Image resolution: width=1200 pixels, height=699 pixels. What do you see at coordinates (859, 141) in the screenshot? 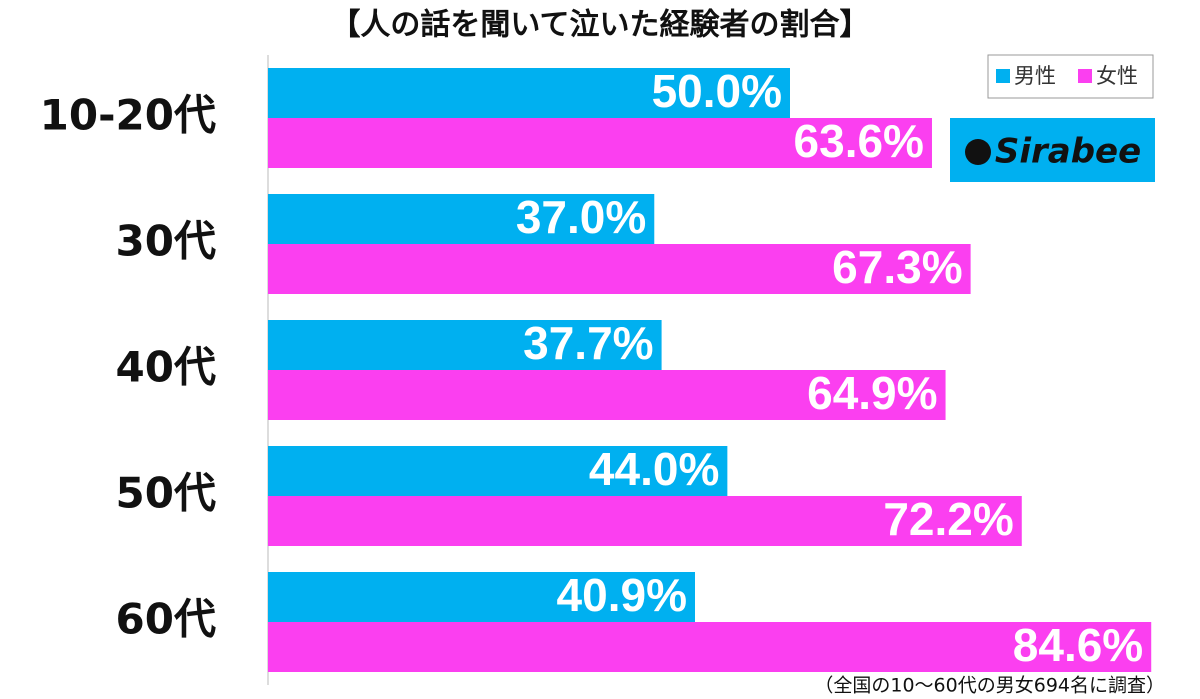
I see `value-label: 63.6%` at bounding box center [859, 141].